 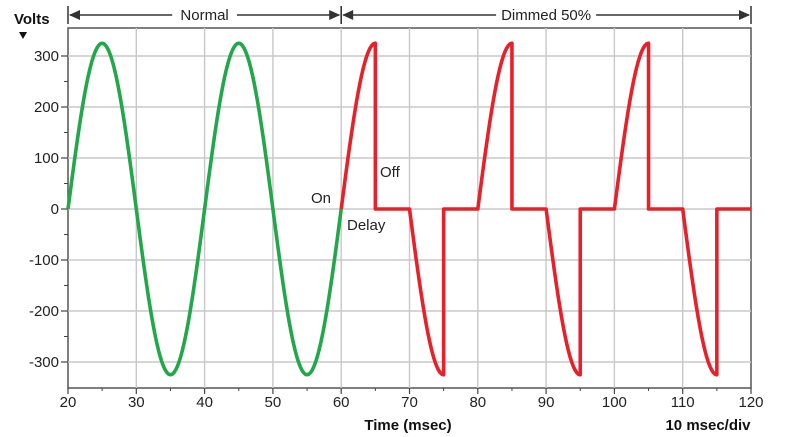 What do you see at coordinates (409, 402) in the screenshot?
I see `x-tick-label: 70` at bounding box center [409, 402].